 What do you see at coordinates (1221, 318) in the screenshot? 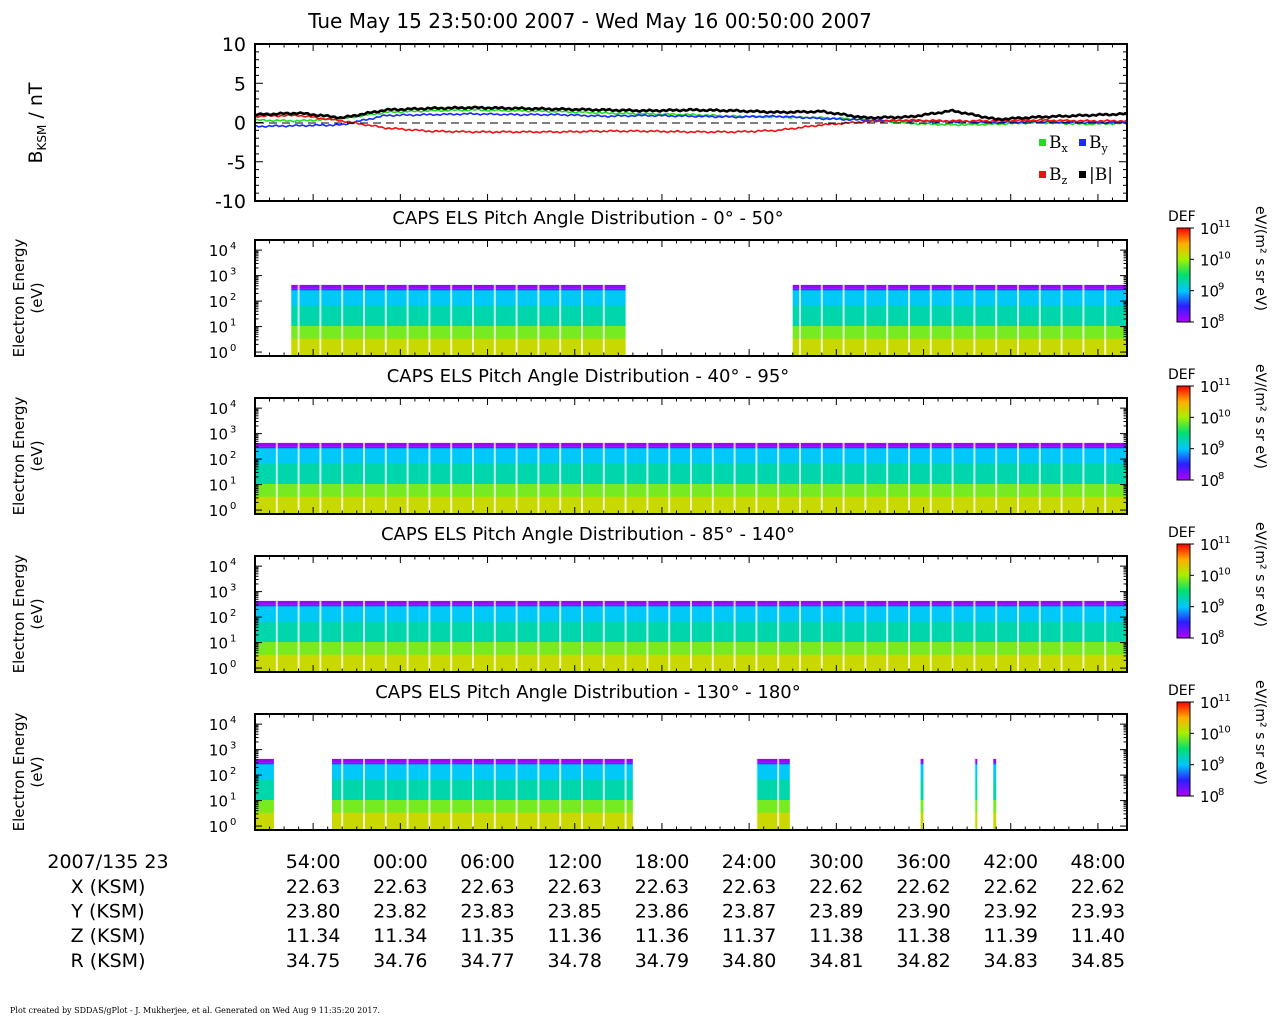
I see `colorbar-tick-exponent: 8` at bounding box center [1221, 318].